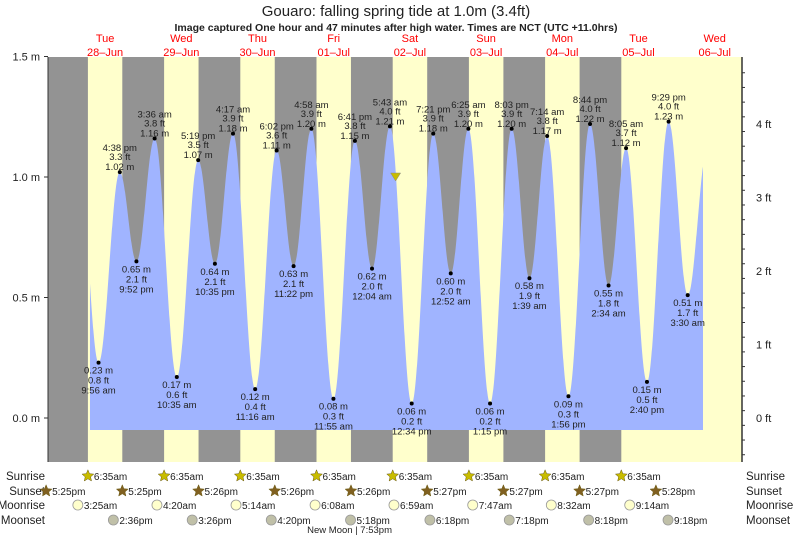 The width and height of the screenshot is (793, 538). I want to click on current-level-marker, so click(396, 177).